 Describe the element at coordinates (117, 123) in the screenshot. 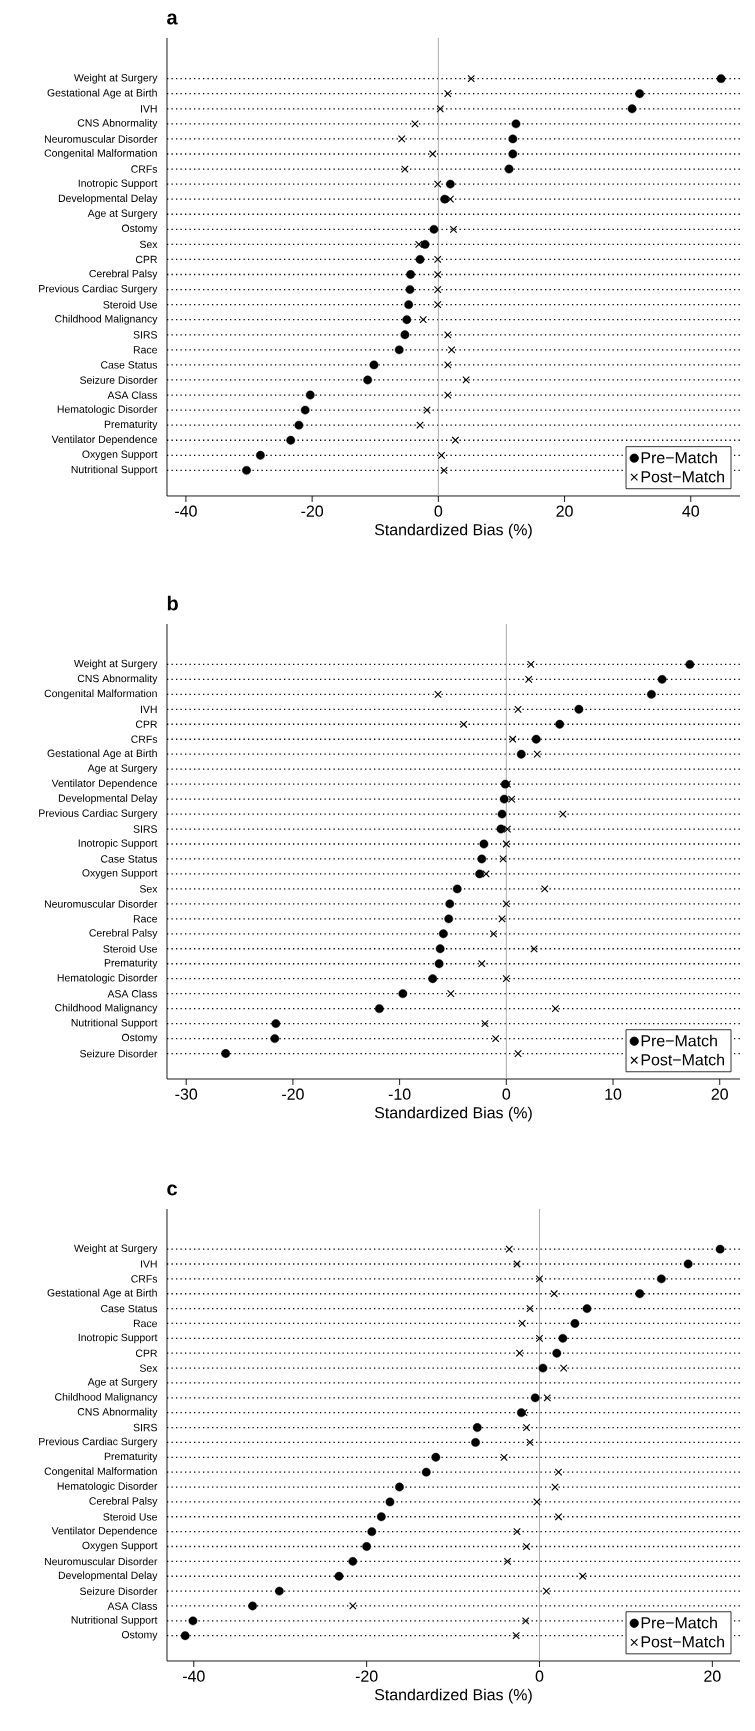

I see `y-tick-label: CNS Abnormality` at that location.